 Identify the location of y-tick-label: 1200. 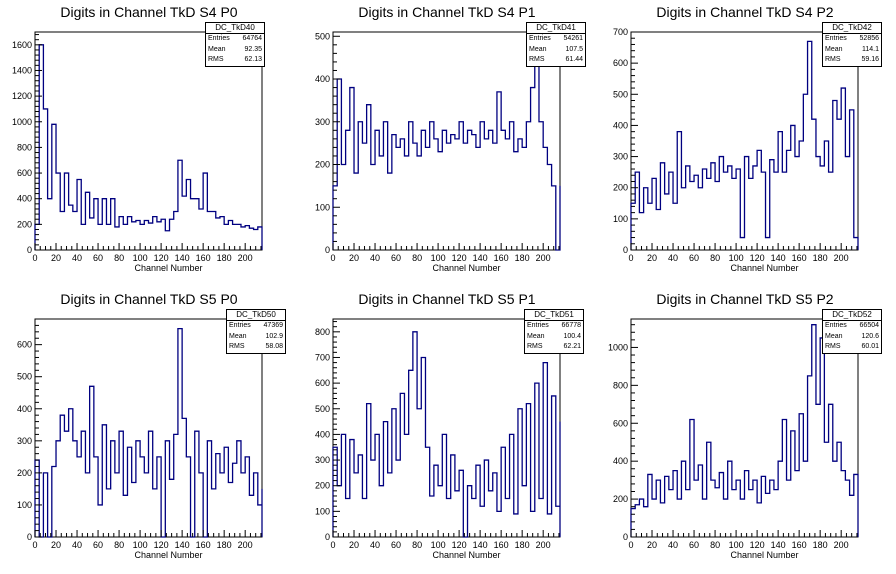
(22, 96).